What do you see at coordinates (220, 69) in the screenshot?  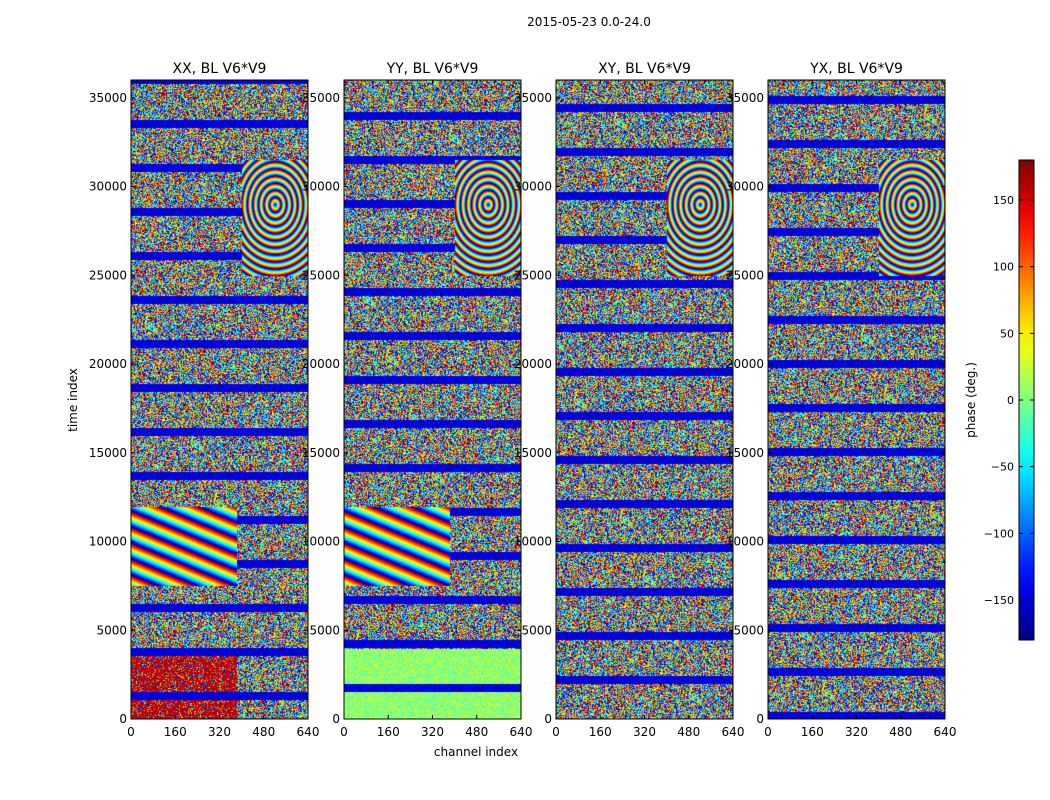 I see `panel-title: XX, BL V6*V9` at bounding box center [220, 69].